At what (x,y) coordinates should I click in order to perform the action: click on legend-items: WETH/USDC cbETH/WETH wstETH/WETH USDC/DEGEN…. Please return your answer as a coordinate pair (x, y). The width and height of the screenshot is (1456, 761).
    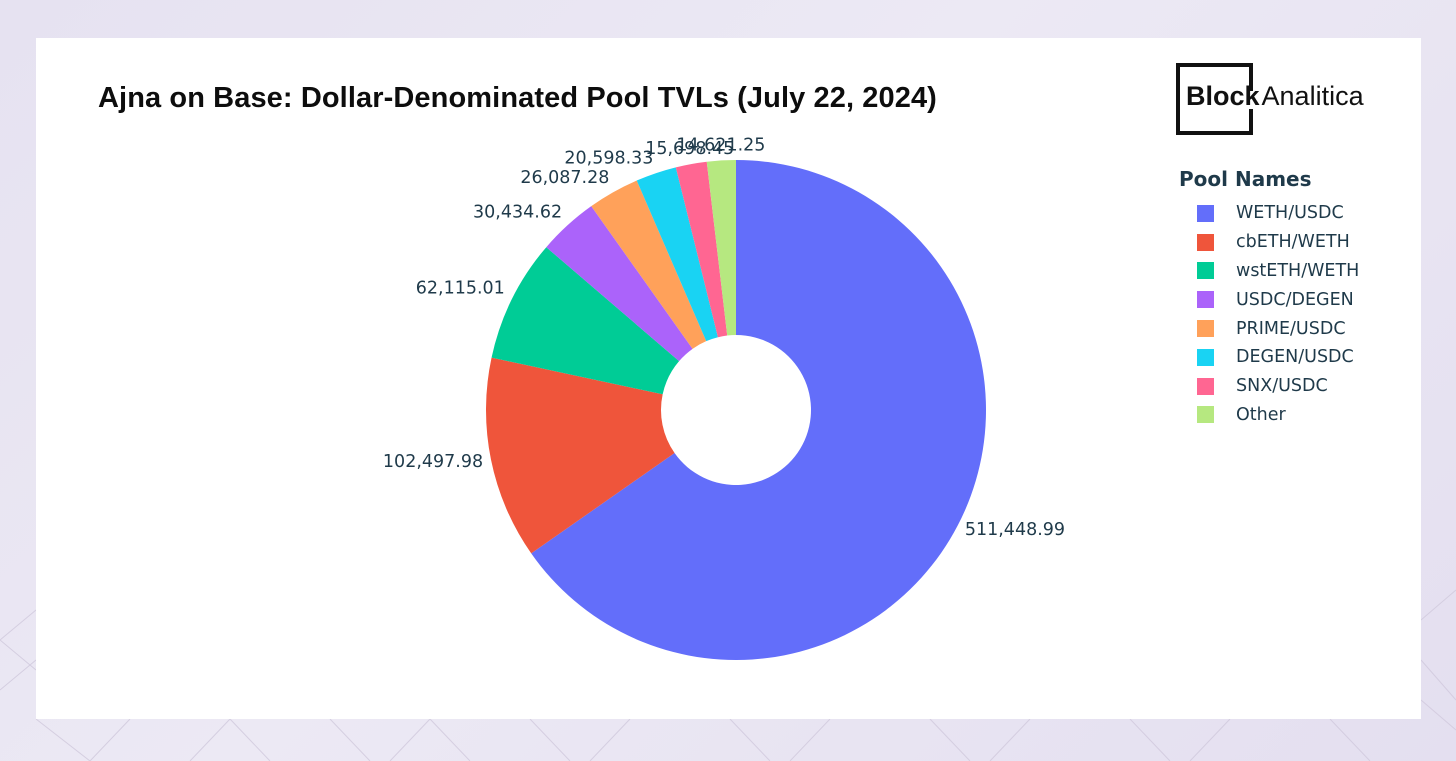
    Looking at the image, I should click on (1269, 314).